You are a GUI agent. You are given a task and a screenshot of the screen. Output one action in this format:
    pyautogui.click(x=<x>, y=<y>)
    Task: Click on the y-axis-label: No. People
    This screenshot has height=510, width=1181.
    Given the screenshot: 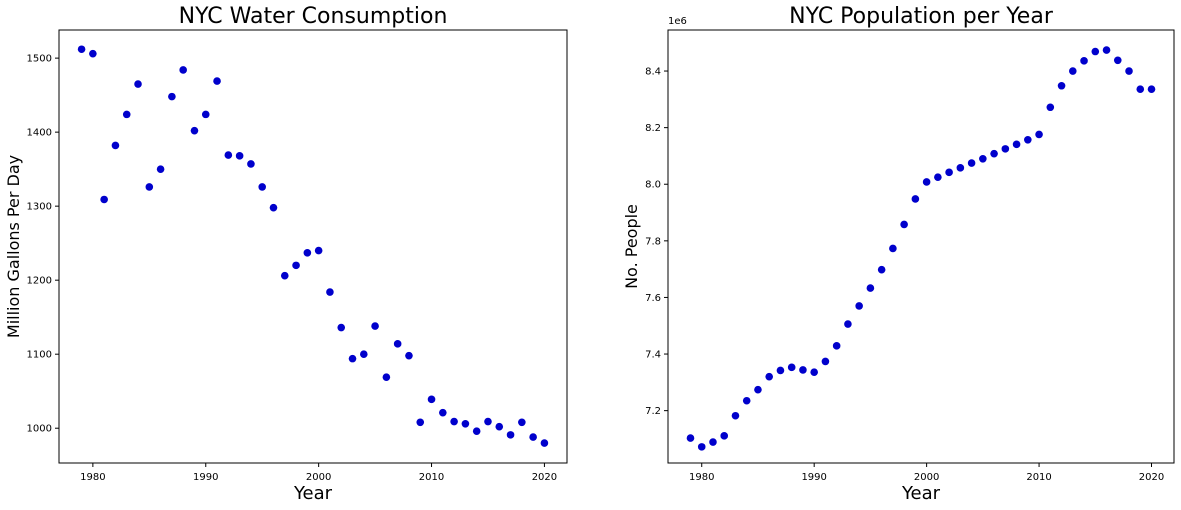 What is the action you would take?
    pyautogui.click(x=631, y=246)
    